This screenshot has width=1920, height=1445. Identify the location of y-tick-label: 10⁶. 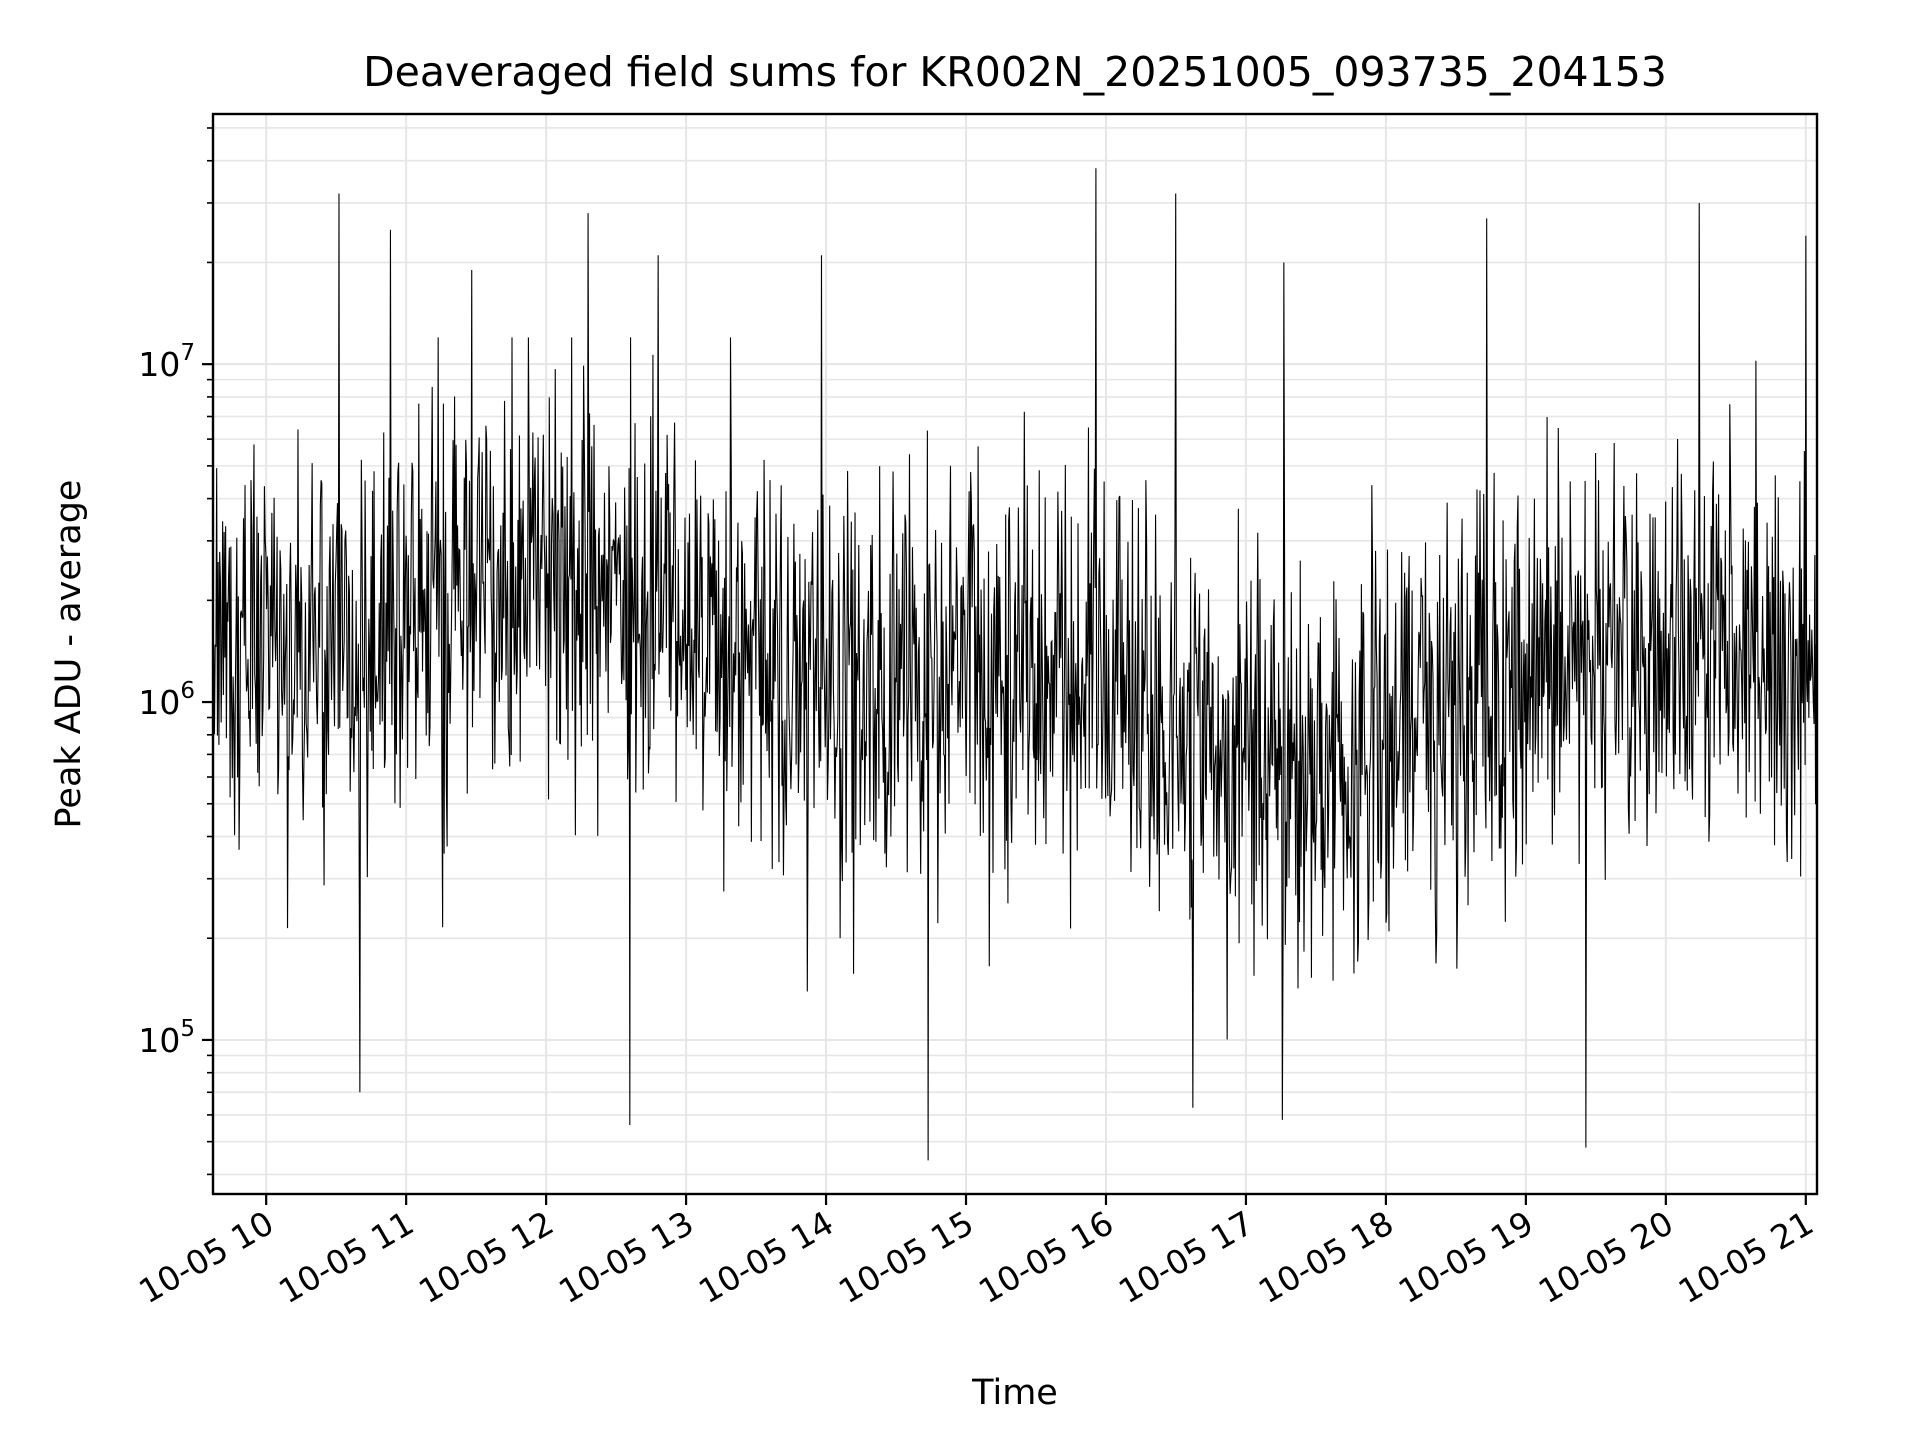
(166, 700).